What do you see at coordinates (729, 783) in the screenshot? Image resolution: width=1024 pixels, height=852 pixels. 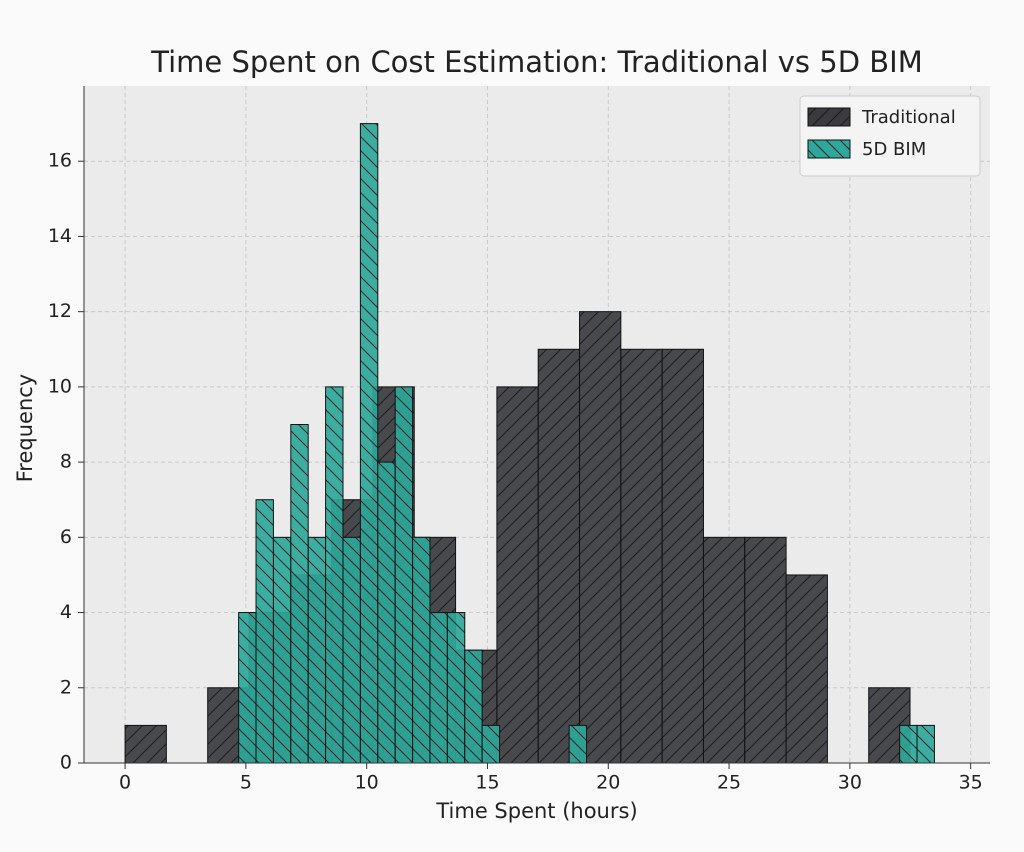 I see `x-tick-label: 25` at bounding box center [729, 783].